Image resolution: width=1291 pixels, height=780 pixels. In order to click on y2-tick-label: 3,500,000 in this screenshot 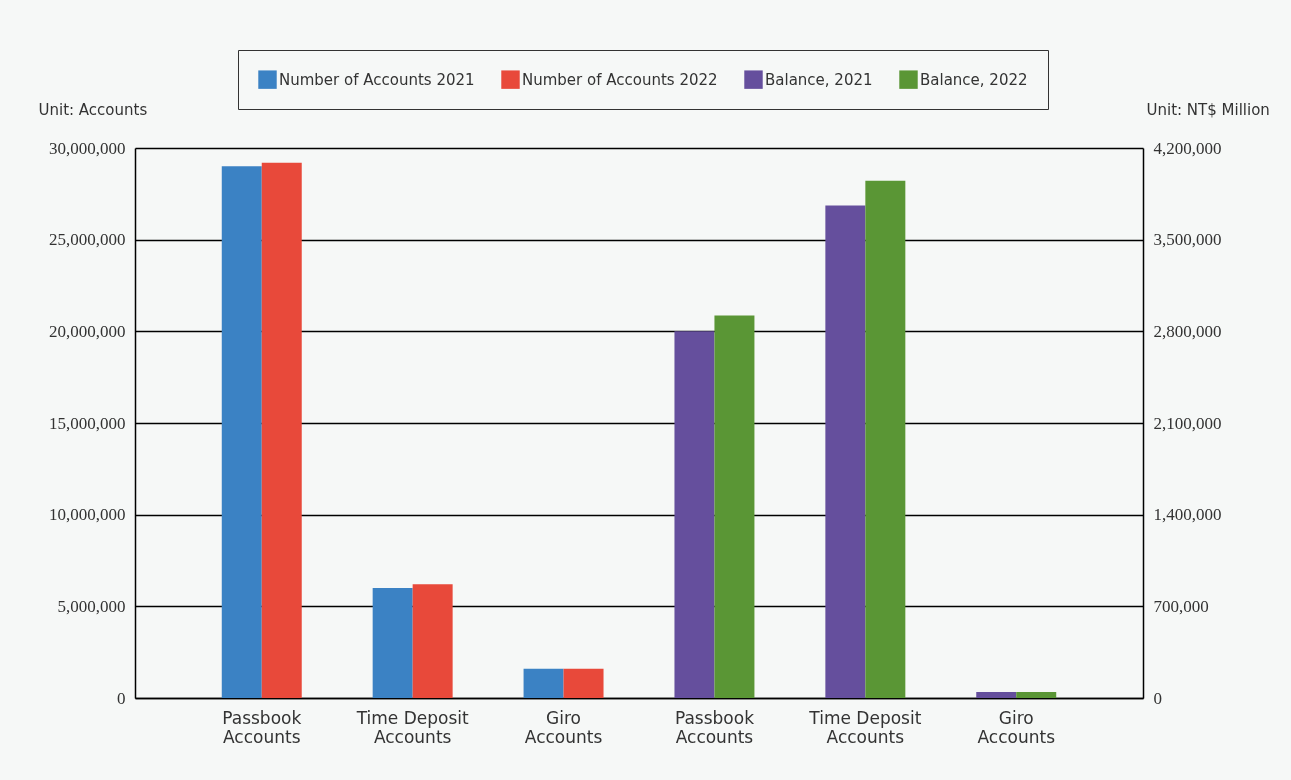, I will do `click(1187, 240)`.